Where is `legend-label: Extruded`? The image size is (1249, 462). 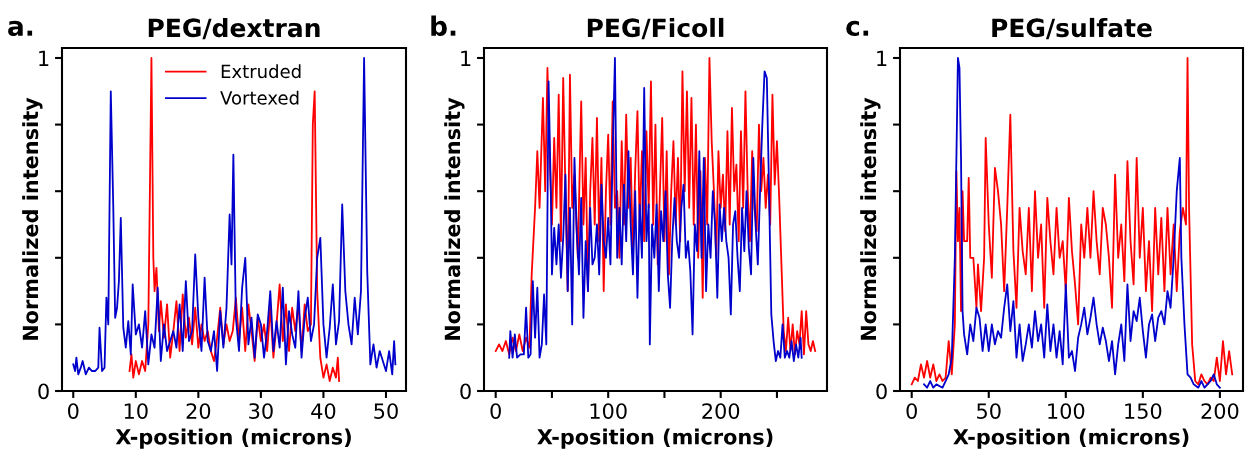 legend-label: Extruded is located at coordinates (261, 71).